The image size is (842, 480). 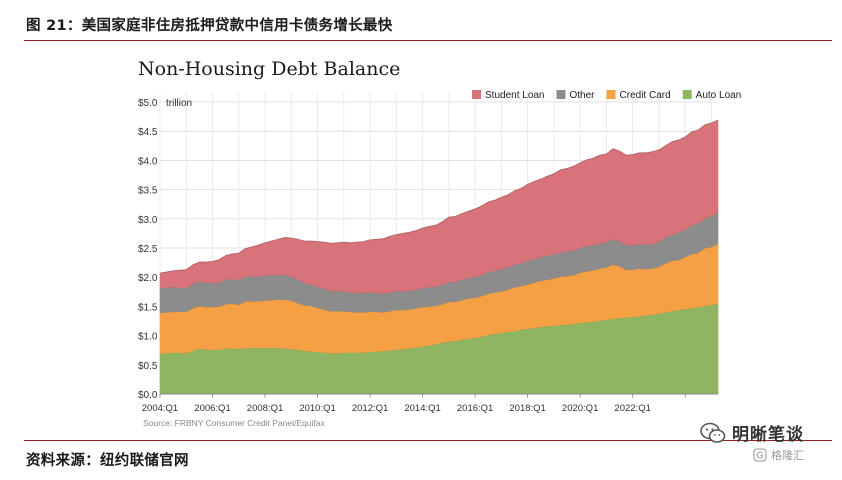 What do you see at coordinates (583, 95) in the screenshot?
I see `legend-label-other: Other` at bounding box center [583, 95].